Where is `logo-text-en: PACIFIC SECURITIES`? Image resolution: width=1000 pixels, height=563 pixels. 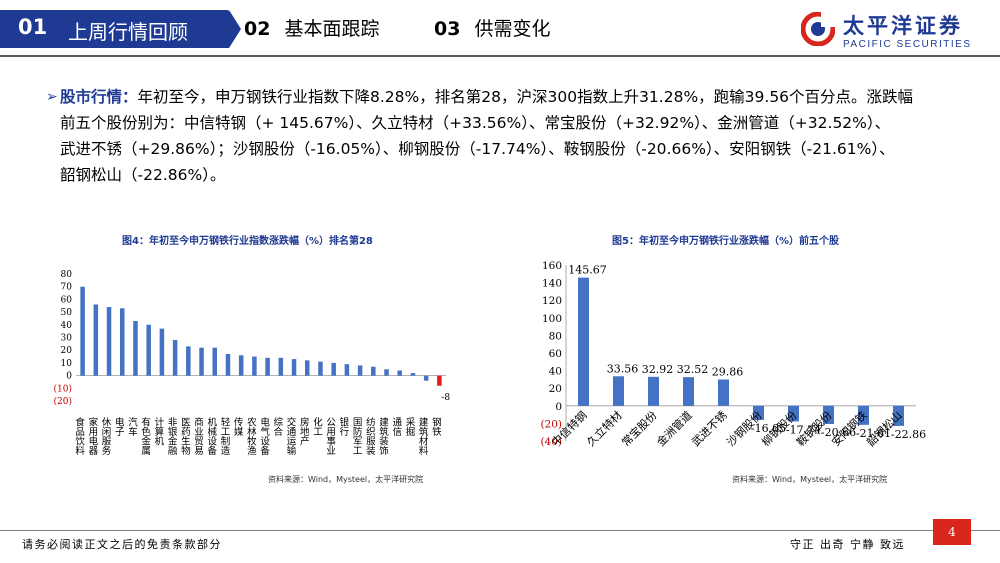
logo-text-en: PACIFIC SECURITIES is located at coordinates (907, 44).